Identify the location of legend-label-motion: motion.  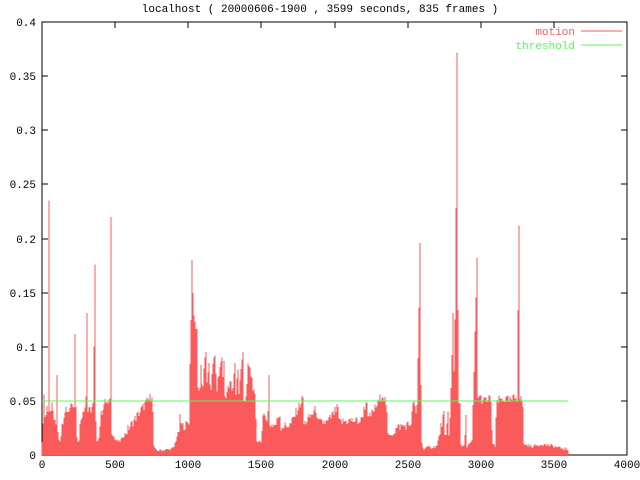
(555, 33).